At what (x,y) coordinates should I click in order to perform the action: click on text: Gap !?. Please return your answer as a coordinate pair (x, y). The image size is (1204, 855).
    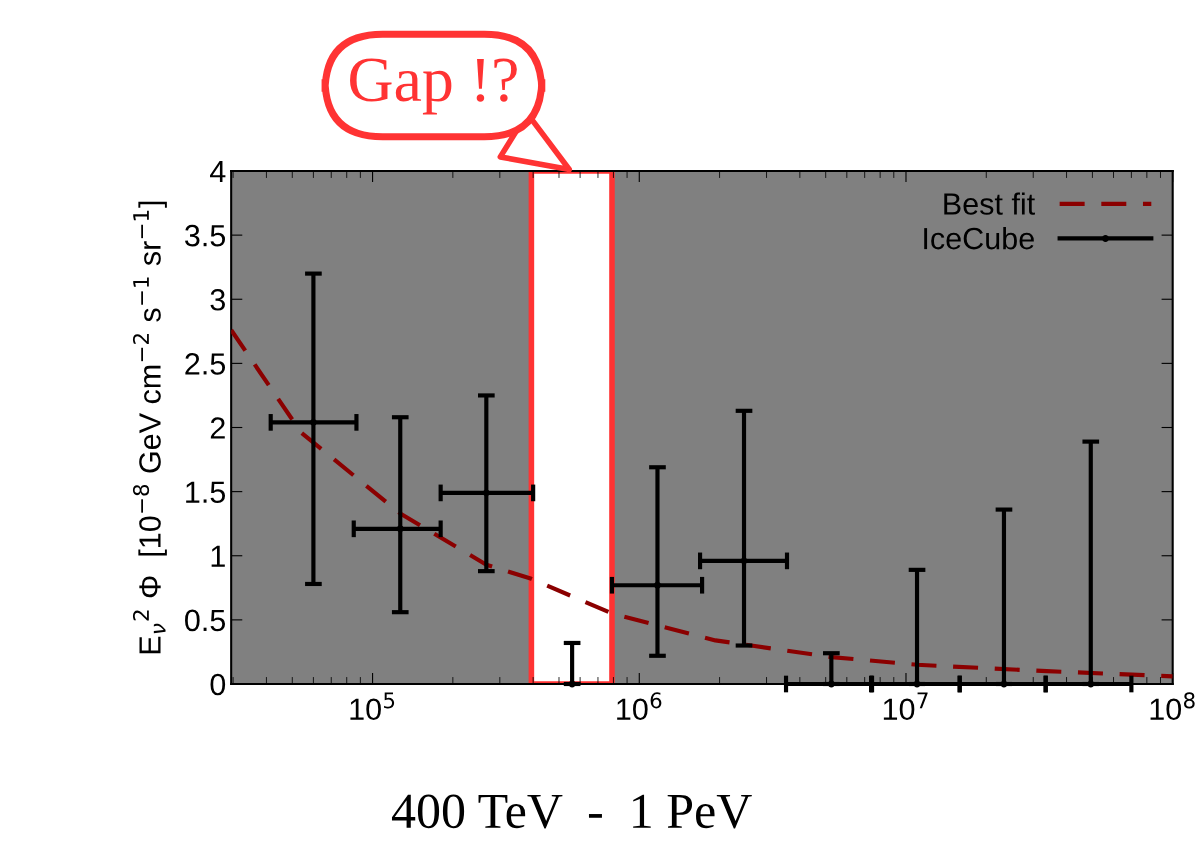
    Looking at the image, I should click on (433, 86).